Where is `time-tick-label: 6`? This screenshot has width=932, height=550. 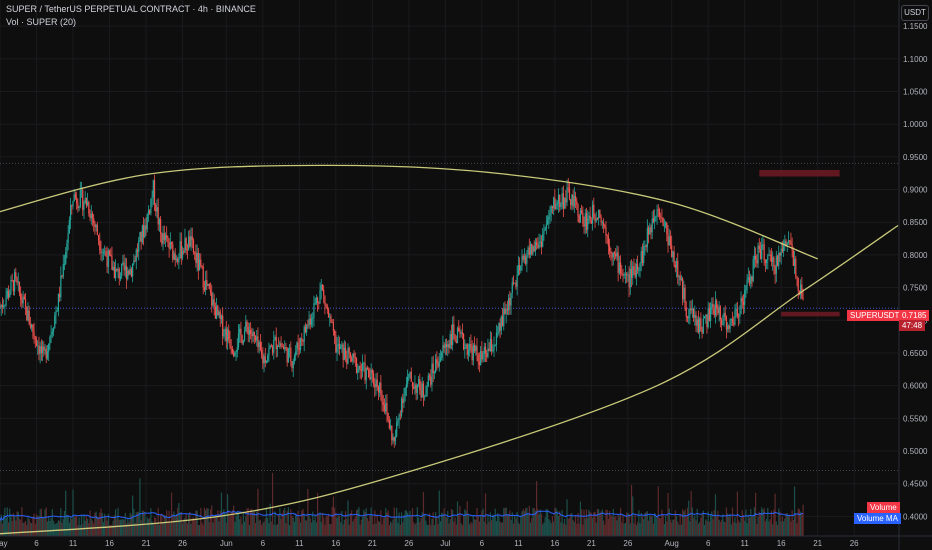
time-tick-label: 6 is located at coordinates (263, 543).